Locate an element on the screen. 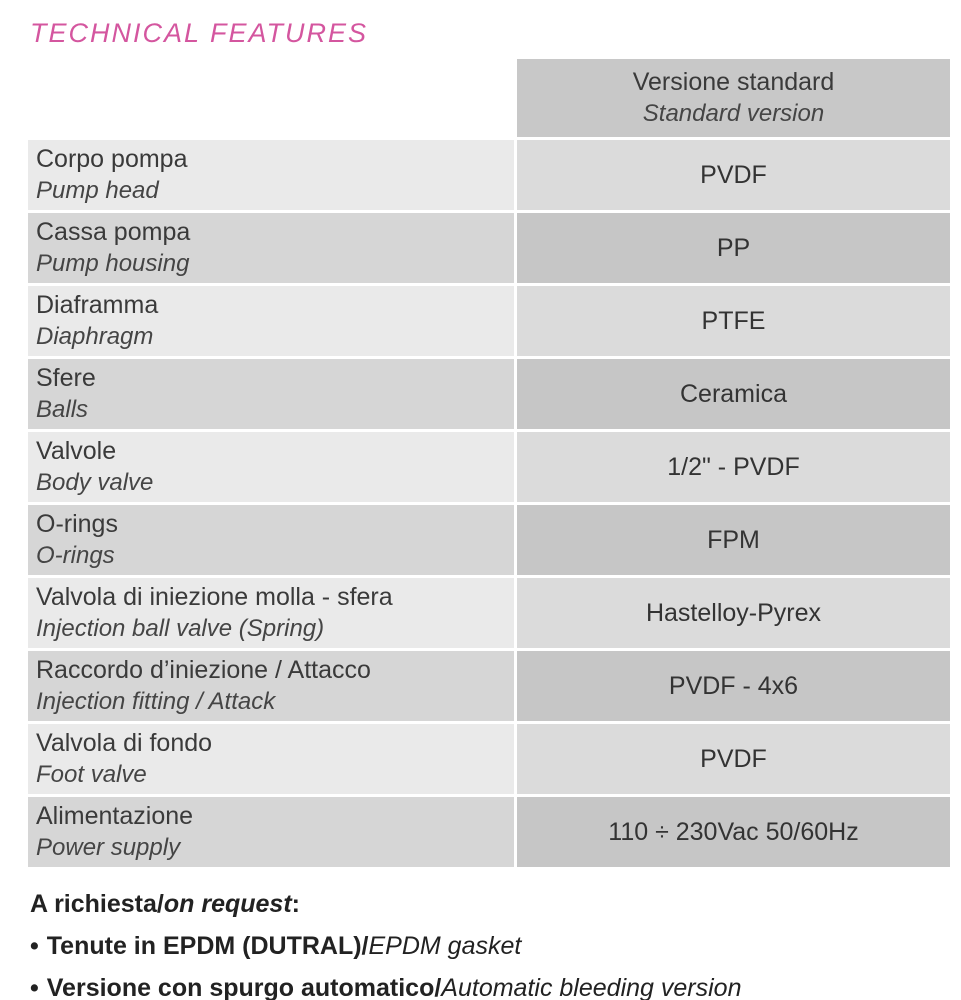  table-row: O-rings O-rings FPM is located at coordinates (489, 540).